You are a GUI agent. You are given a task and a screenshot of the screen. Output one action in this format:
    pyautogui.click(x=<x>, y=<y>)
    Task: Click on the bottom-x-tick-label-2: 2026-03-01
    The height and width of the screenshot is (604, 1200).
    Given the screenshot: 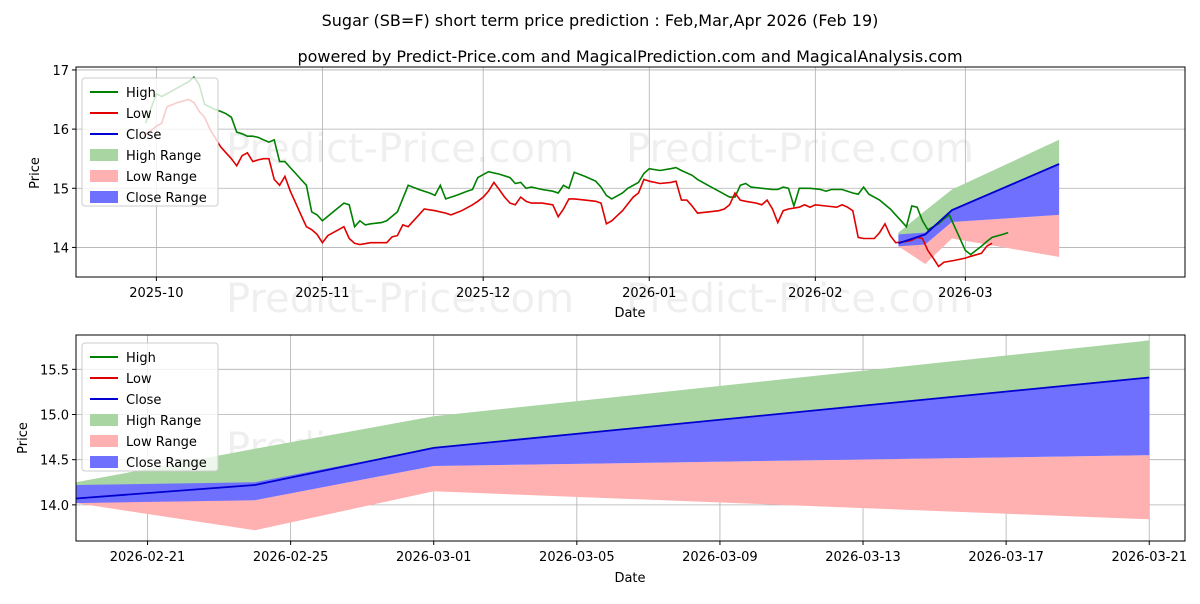 What is the action you would take?
    pyautogui.click(x=434, y=557)
    